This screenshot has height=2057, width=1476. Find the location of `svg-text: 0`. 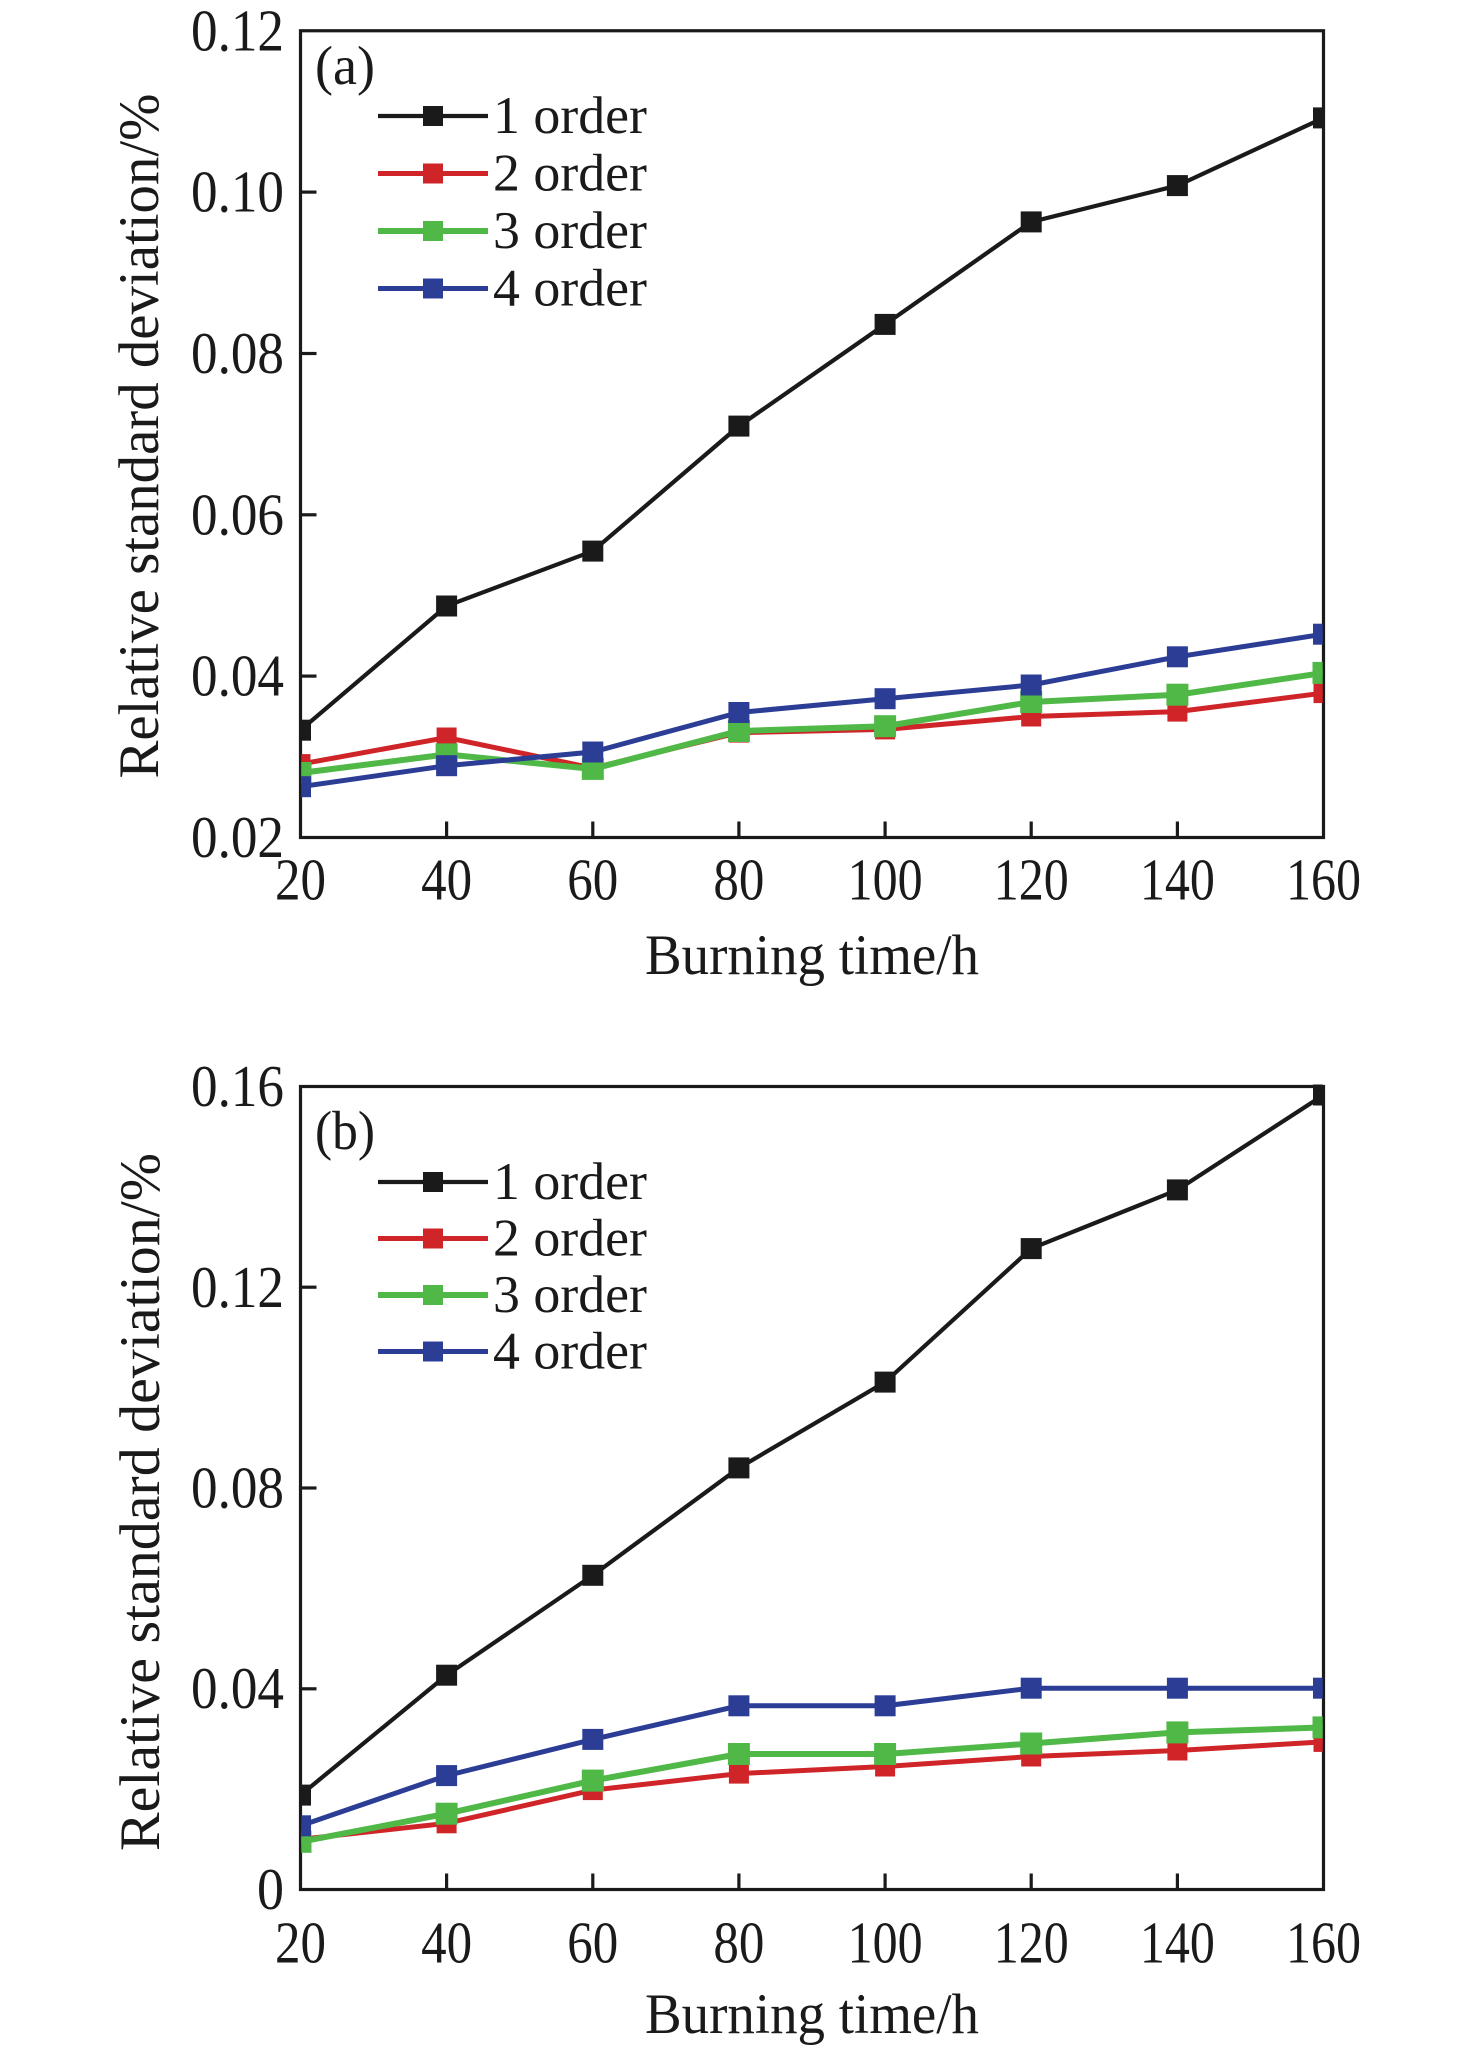

svg-text: 0 is located at coordinates (270, 1889).